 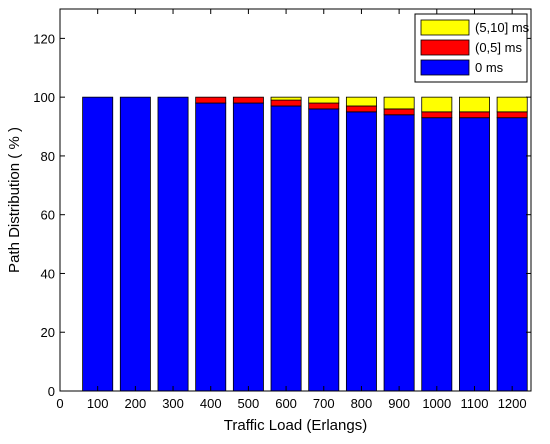 I want to click on x-tick-label: 800, so click(x=362, y=403).